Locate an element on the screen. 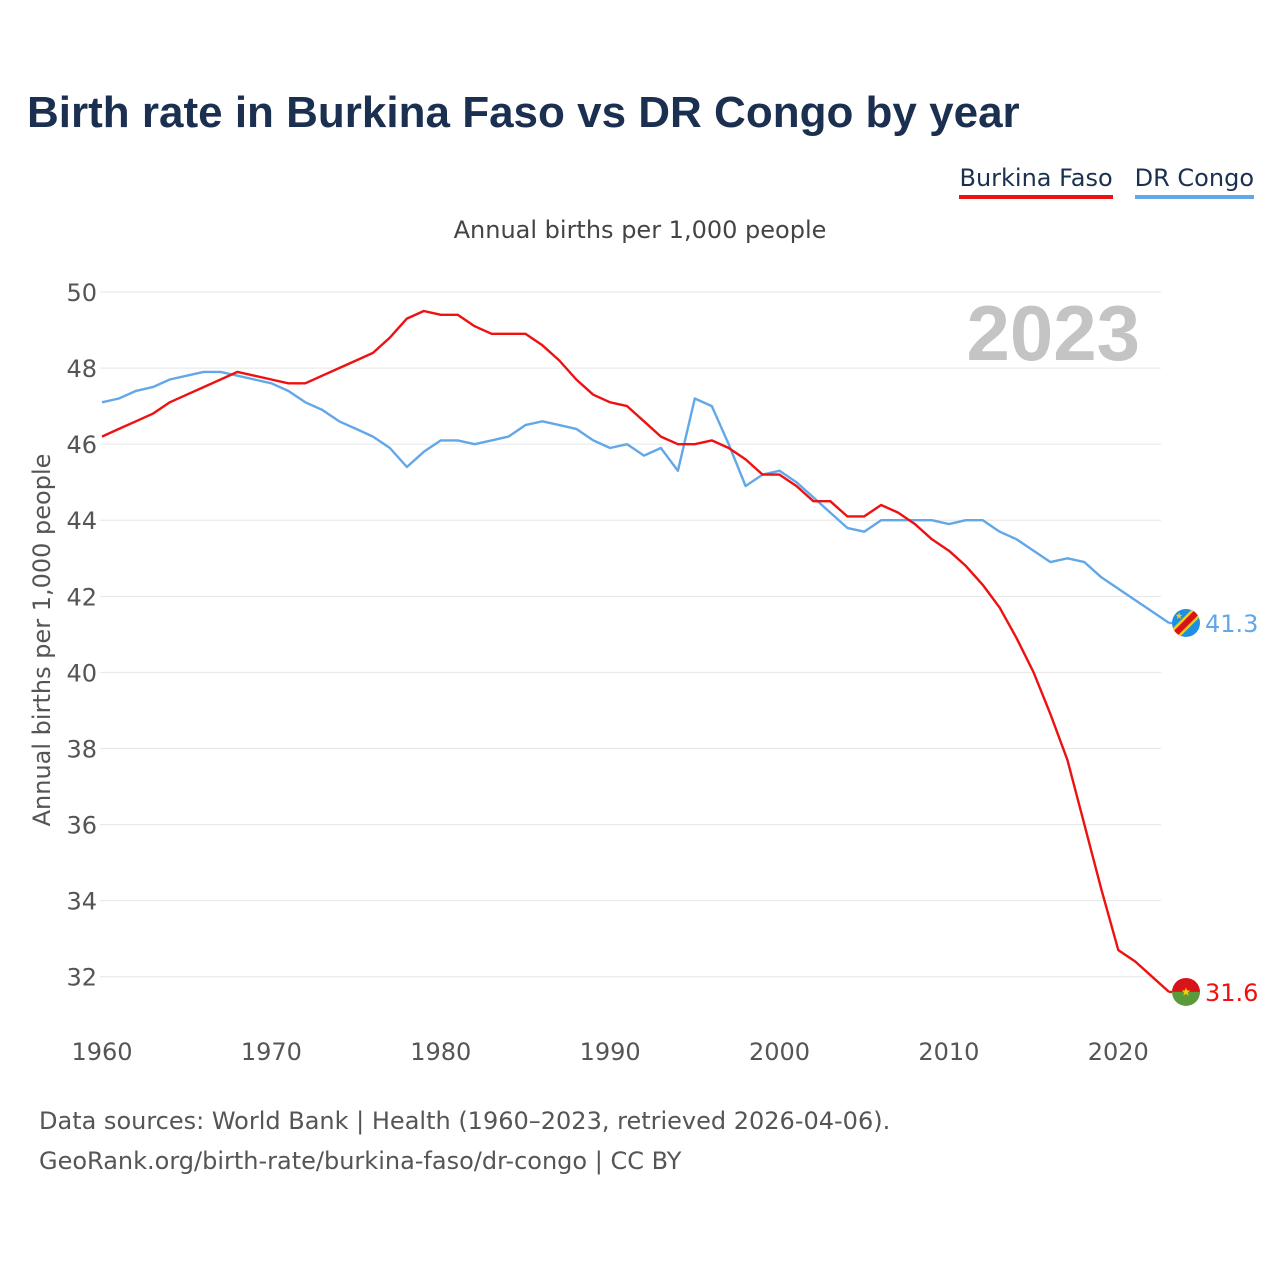 Image resolution: width=1280 pixels, height=1280 pixels. x-tick-label: 1990 is located at coordinates (610, 1052).